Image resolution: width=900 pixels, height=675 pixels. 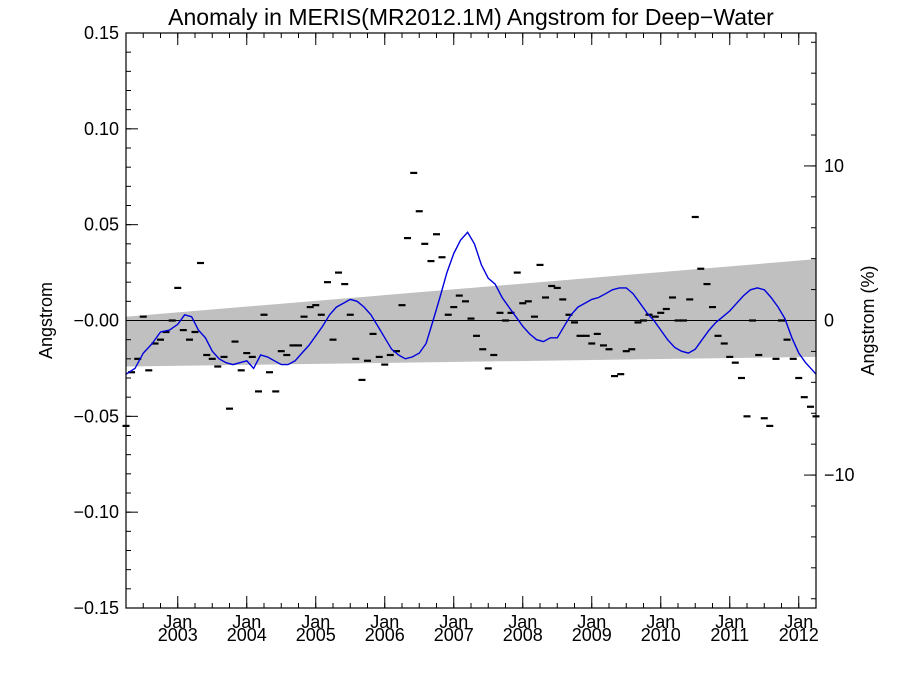 I want to click on x-tick-label-year: 2011, so click(x=729, y=635).